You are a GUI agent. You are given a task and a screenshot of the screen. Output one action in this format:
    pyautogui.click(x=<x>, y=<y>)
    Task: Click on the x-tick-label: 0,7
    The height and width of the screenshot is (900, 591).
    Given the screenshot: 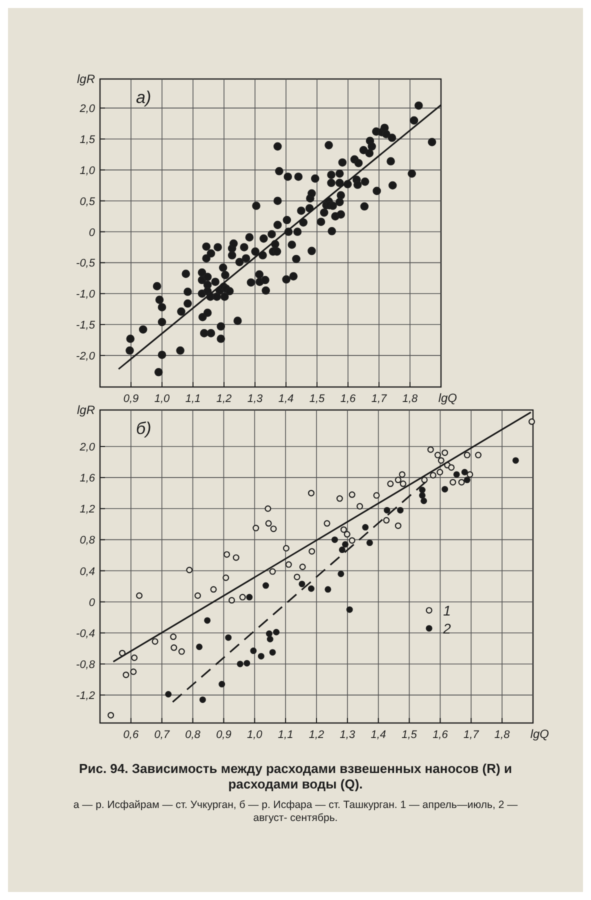 What is the action you would take?
    pyautogui.click(x=162, y=735)
    